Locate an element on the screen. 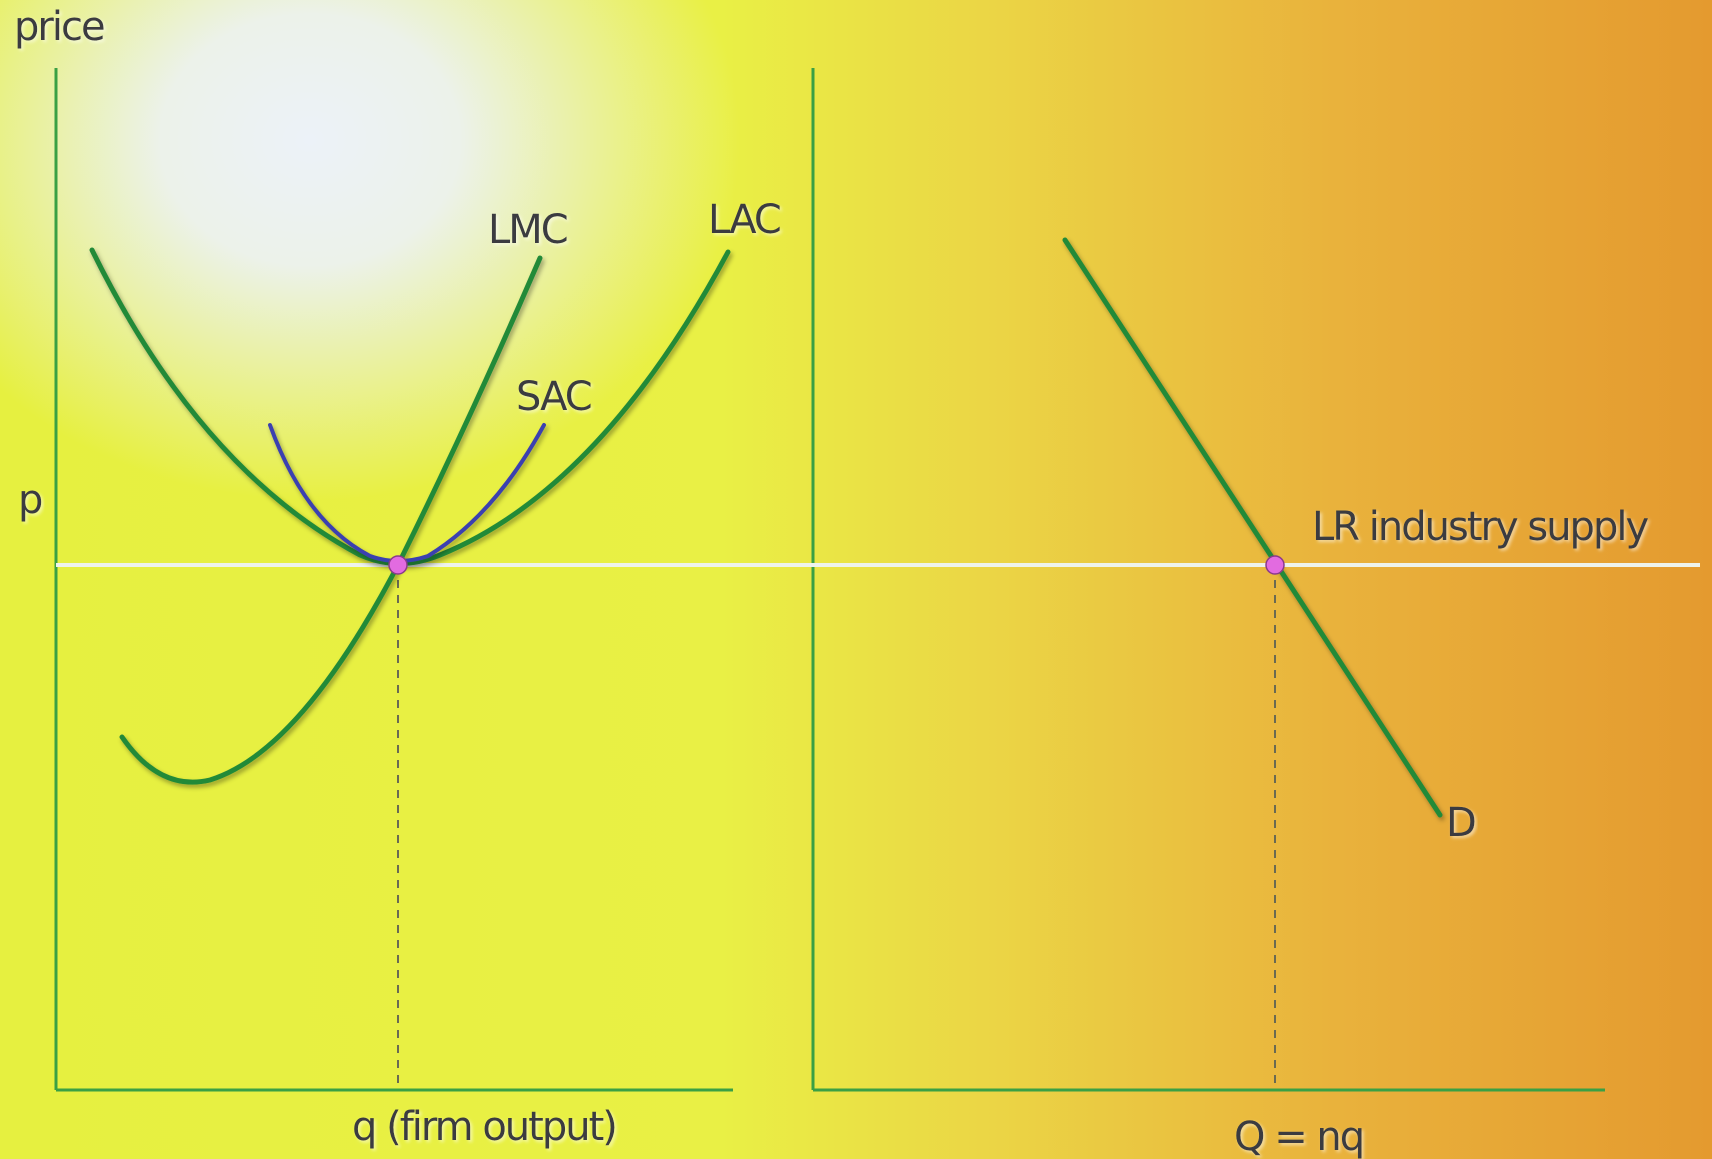  lmc-curve is located at coordinates (331, 520).